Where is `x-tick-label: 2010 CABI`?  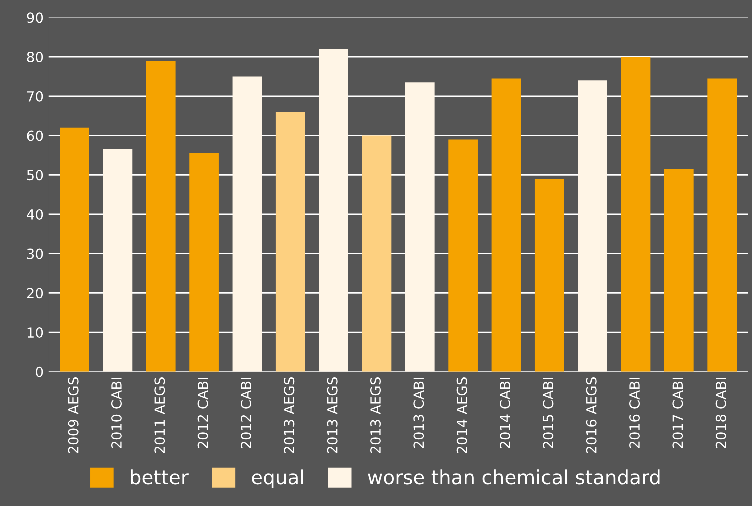
x-tick-label: 2010 CABI is located at coordinates (116, 413).